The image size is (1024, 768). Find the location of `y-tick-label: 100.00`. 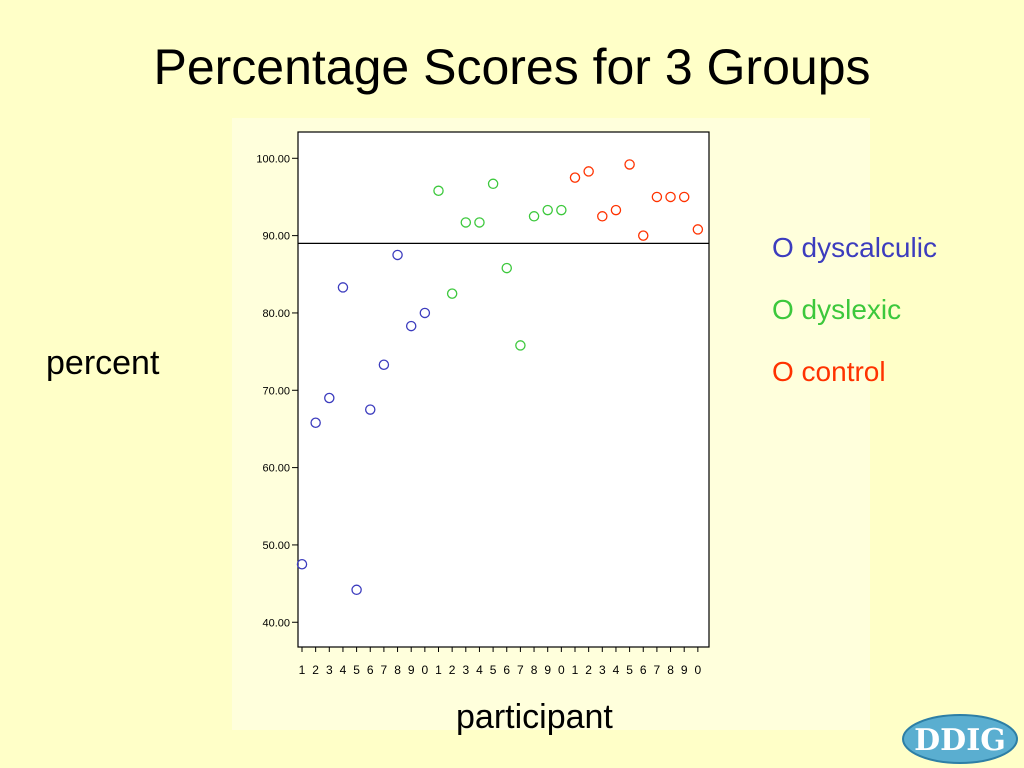

y-tick-label: 100.00 is located at coordinates (273, 159).